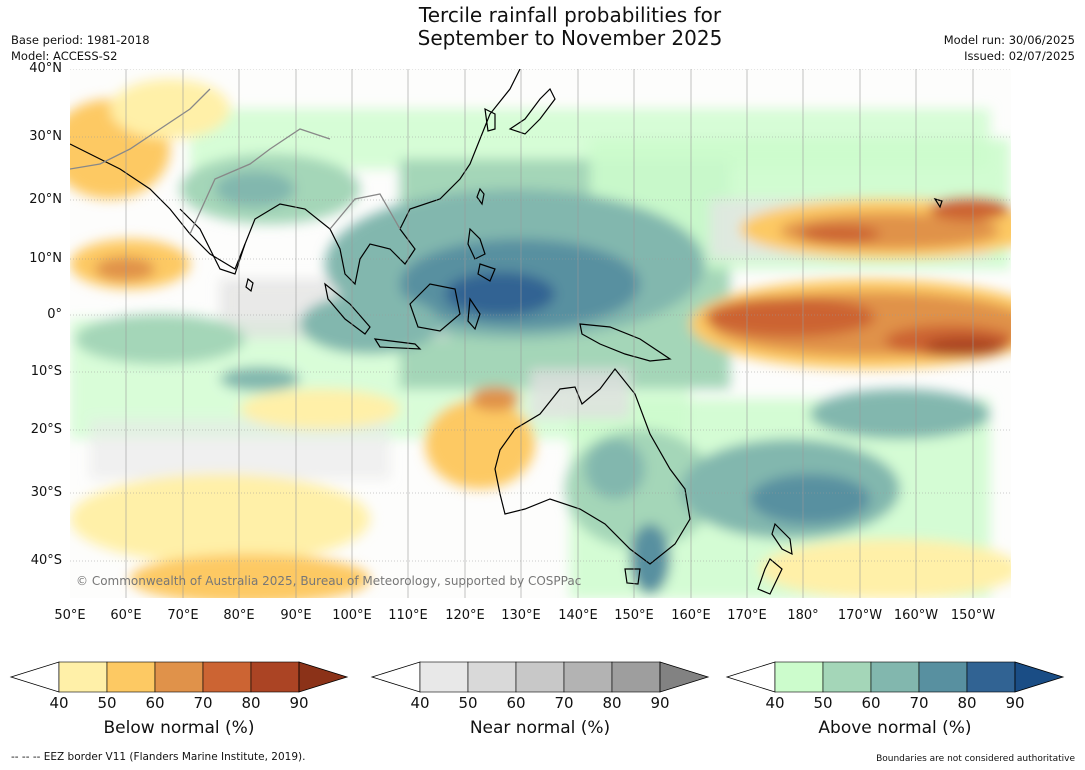 This screenshot has width=1085, height=770. Describe the element at coordinates (570, 38) in the screenshot. I see `title-line-2: September to November 2025` at that location.